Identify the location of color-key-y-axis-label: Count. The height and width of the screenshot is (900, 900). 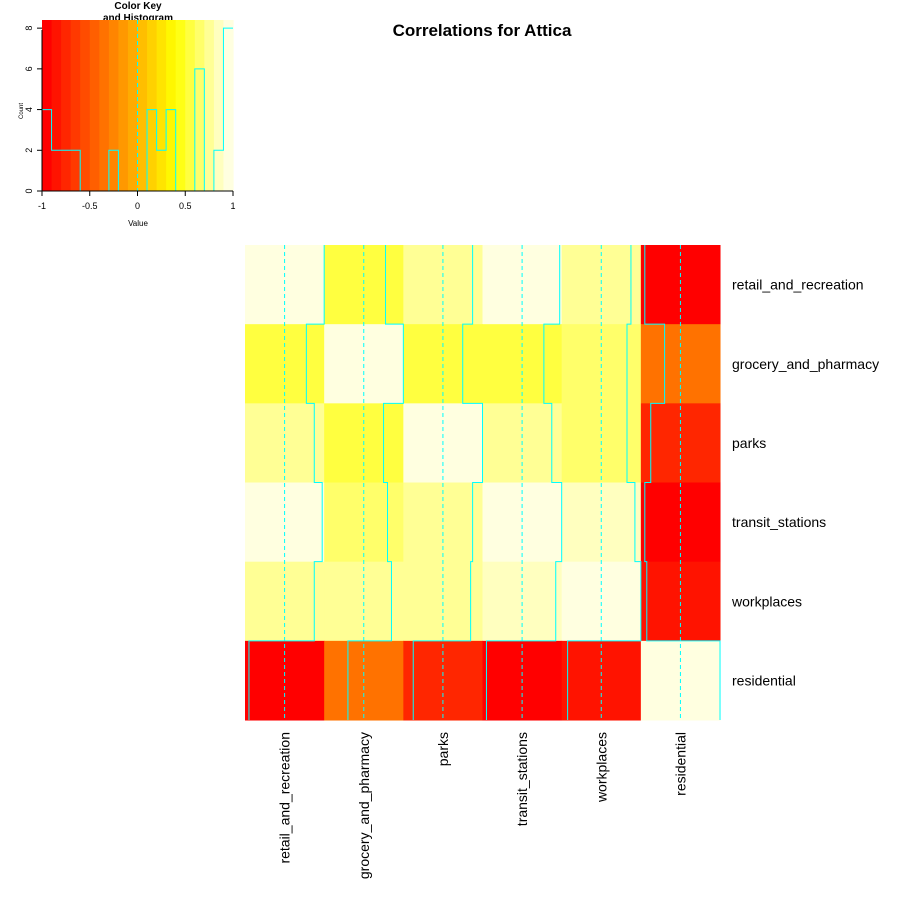
(22, 111).